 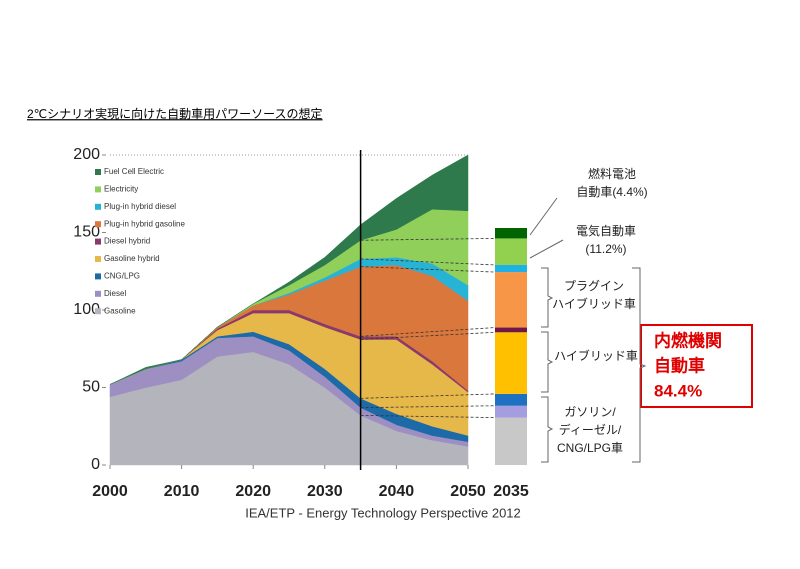 I want to click on callout-text: 内燃機関, so click(x=688, y=340).